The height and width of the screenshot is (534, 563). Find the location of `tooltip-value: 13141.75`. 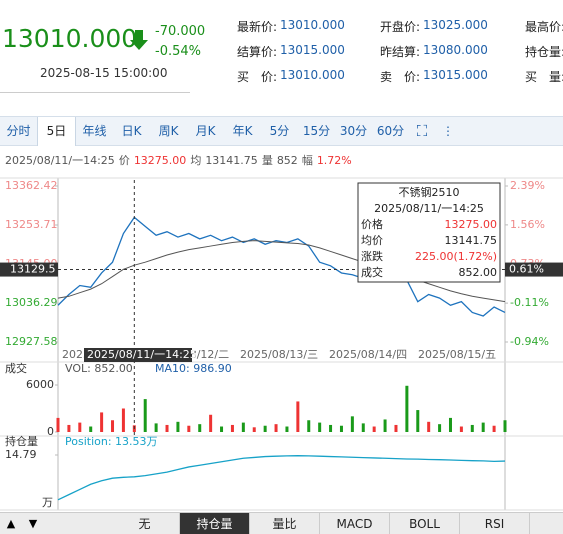

tooltip-value: 13141.75 is located at coordinates (471, 240).